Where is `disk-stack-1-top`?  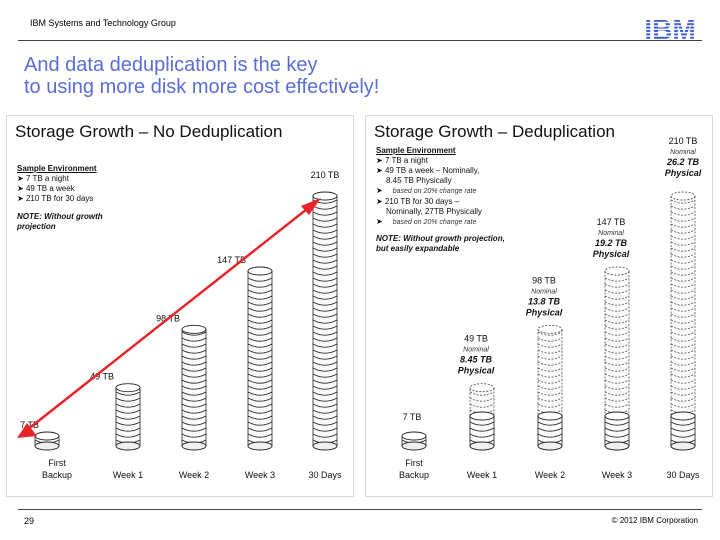
disk-stack-1-top is located at coordinates (128, 388).